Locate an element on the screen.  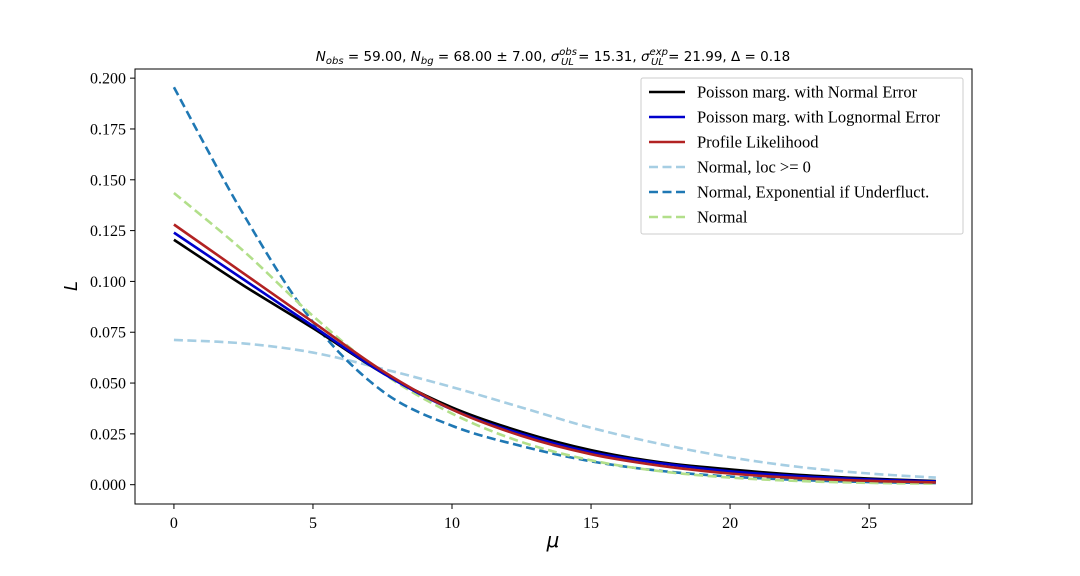
legend-label-normal-loc-0: Normal, loc >= 0 is located at coordinates (754, 167).